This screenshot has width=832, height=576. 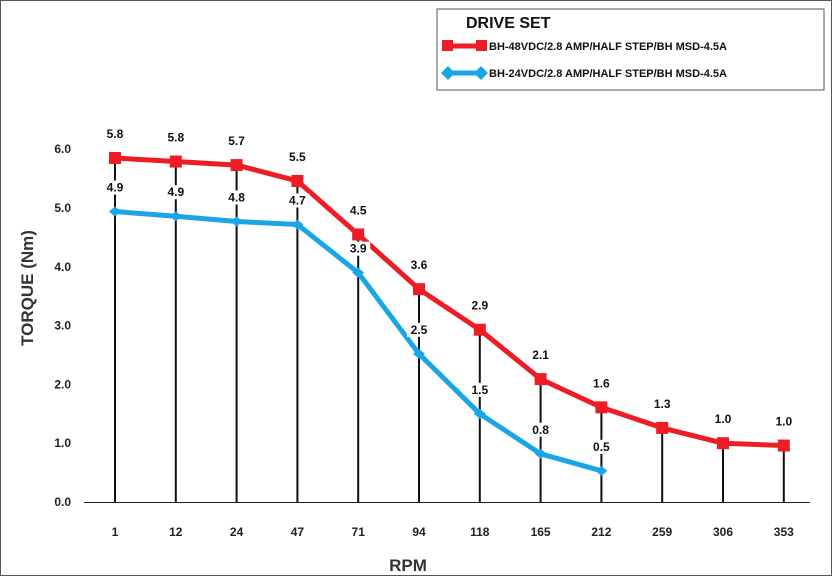 I want to click on x-axis-title: RPM, so click(x=408, y=565).